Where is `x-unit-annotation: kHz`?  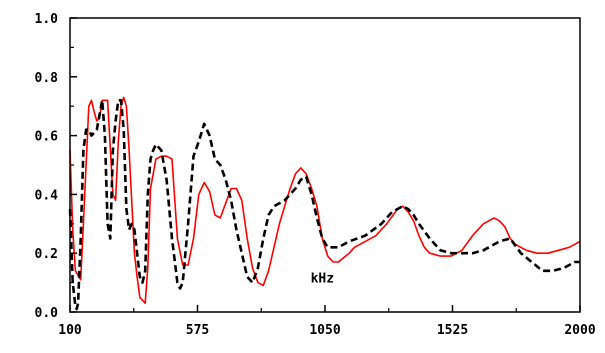 x-unit-annotation: kHz is located at coordinates (322, 279).